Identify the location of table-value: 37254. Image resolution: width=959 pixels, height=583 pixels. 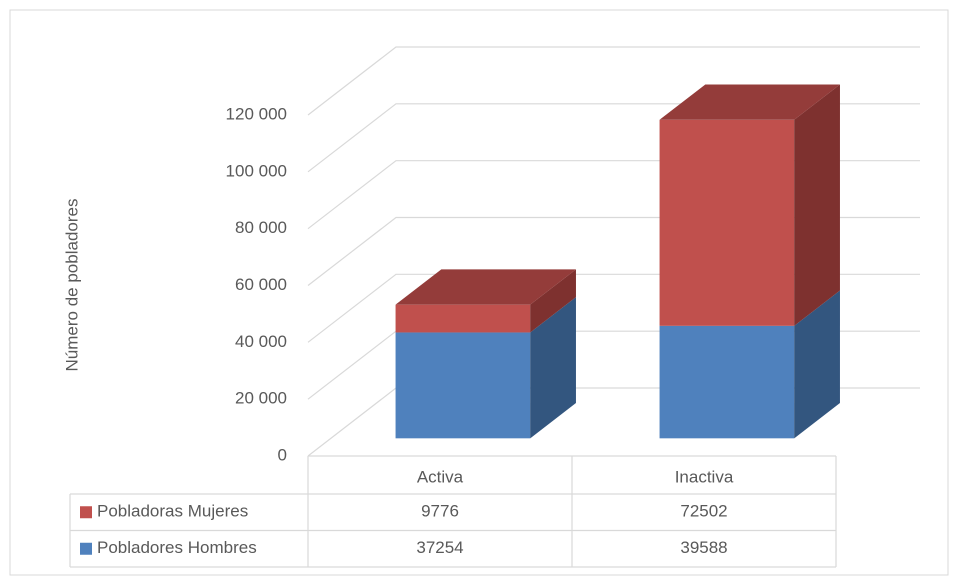
(439, 547).